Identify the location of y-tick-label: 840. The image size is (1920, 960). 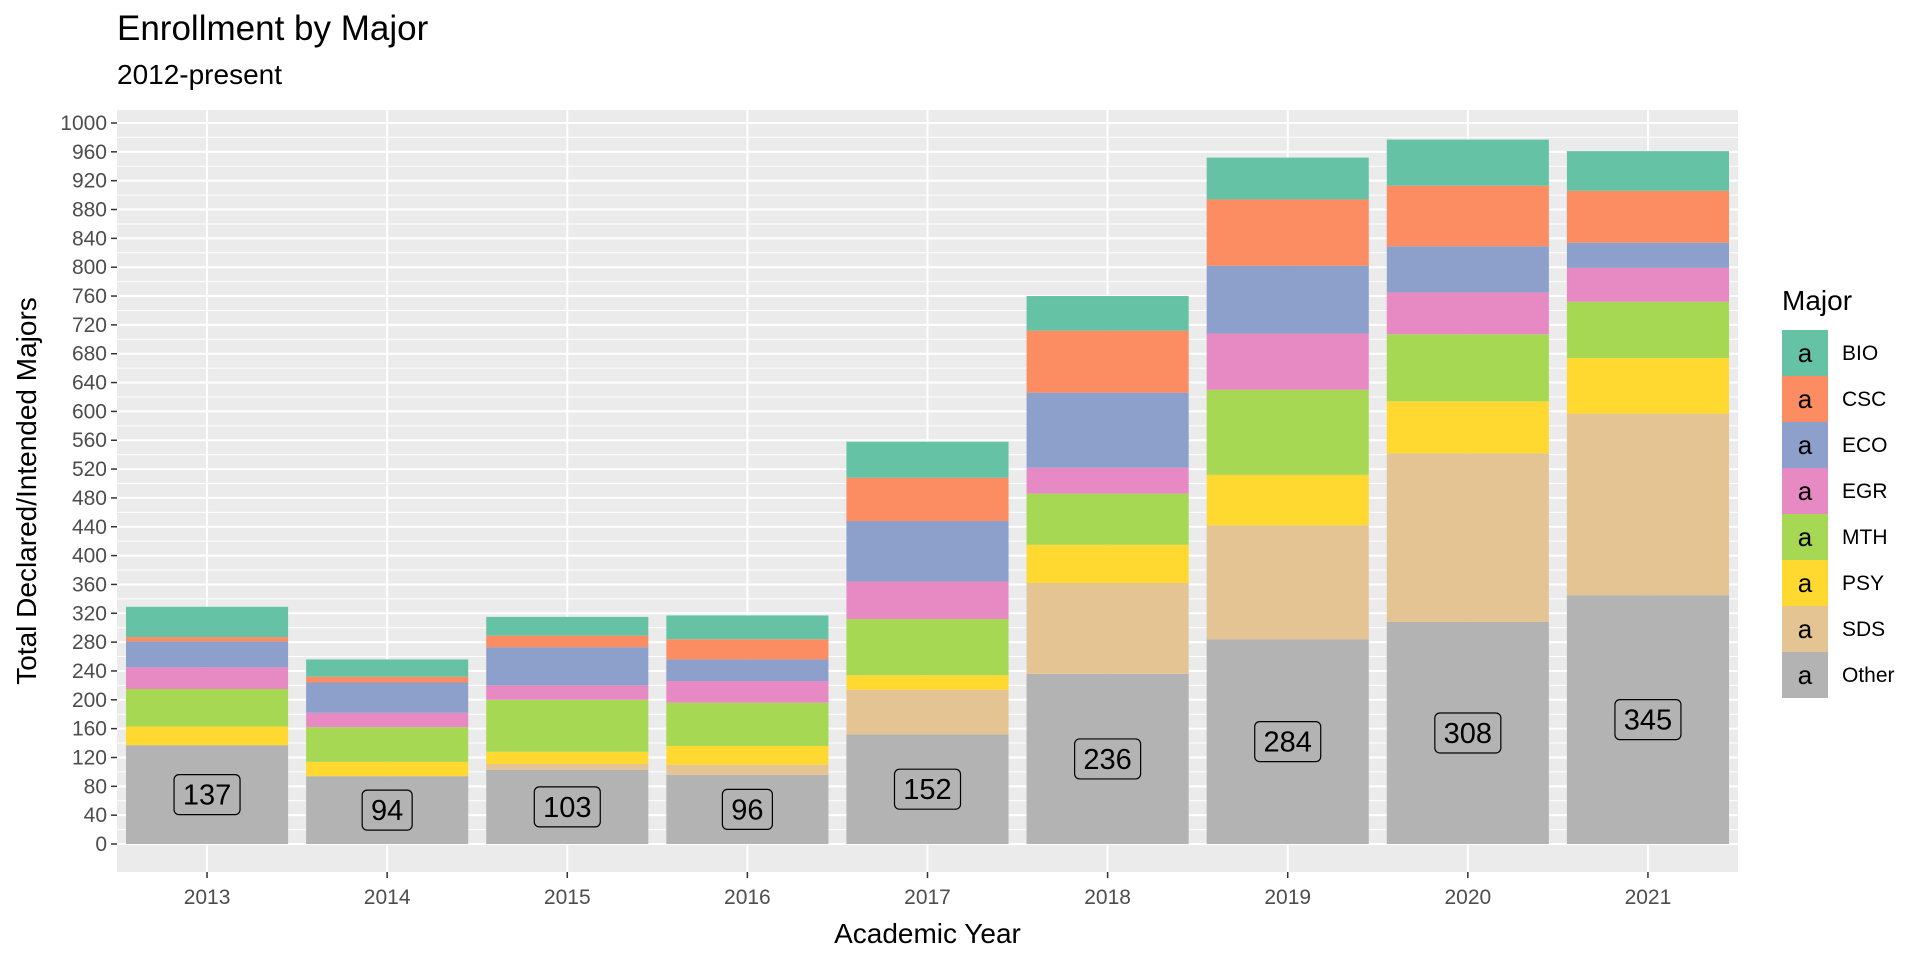
(89, 238).